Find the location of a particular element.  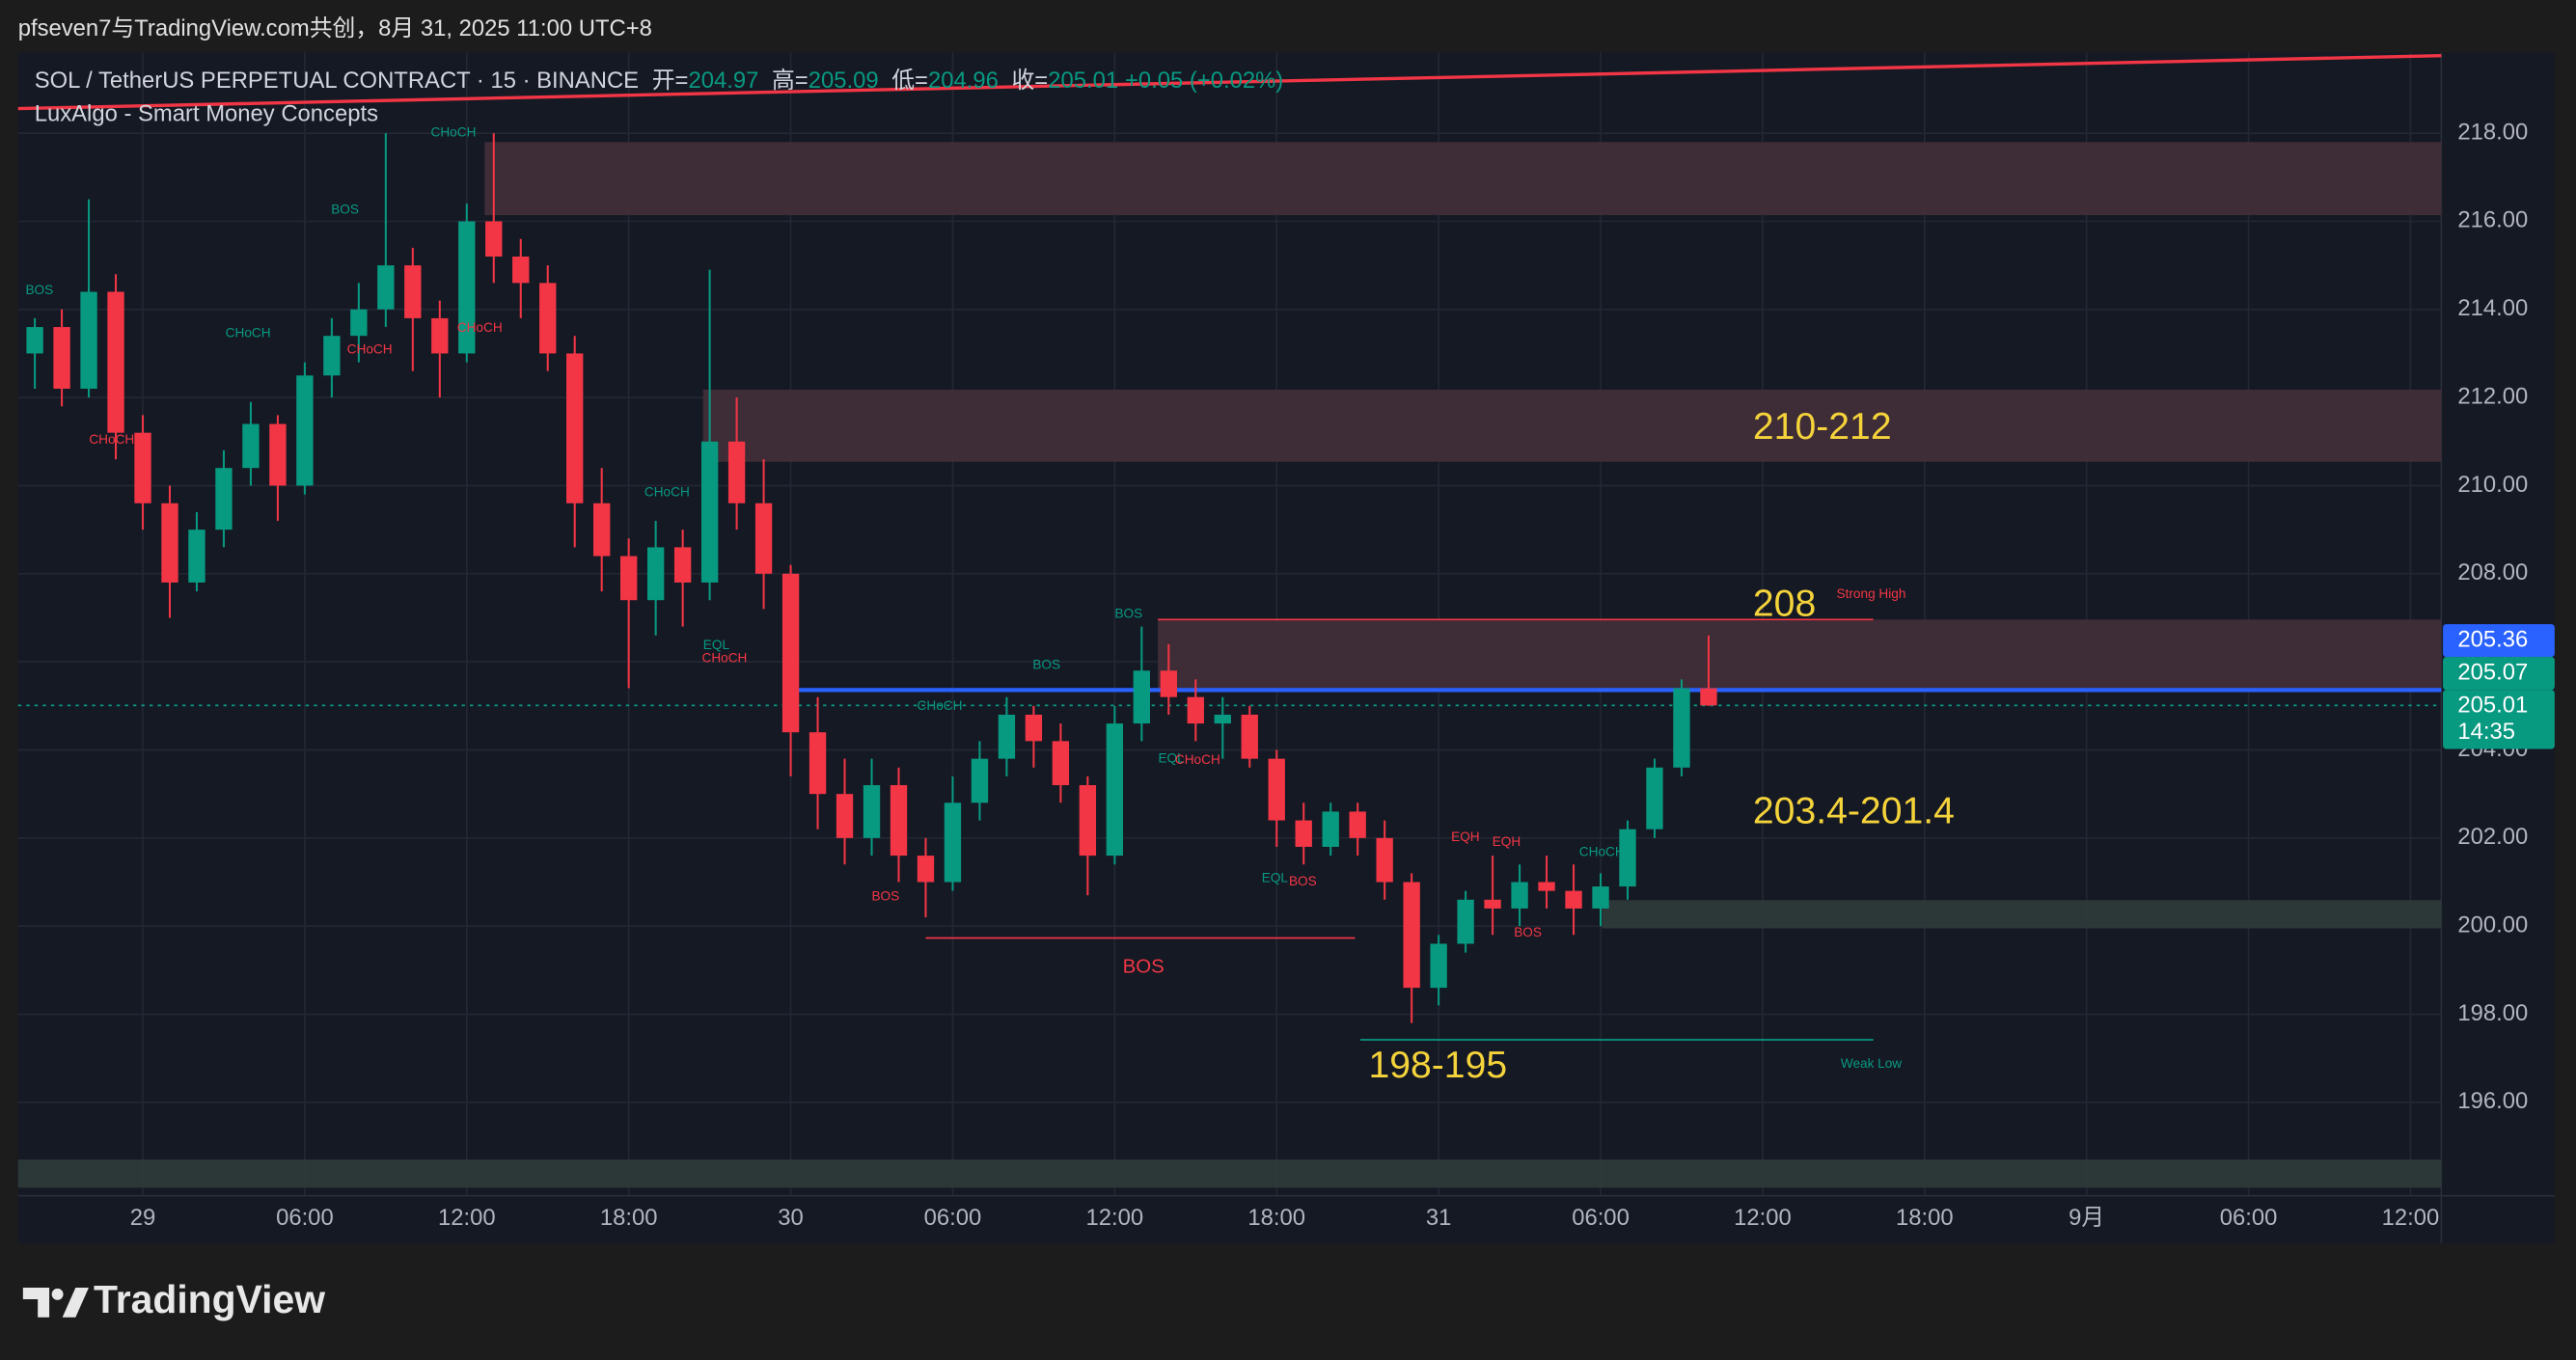

change: +0.05 (+0.02%) is located at coordinates (1204, 81).